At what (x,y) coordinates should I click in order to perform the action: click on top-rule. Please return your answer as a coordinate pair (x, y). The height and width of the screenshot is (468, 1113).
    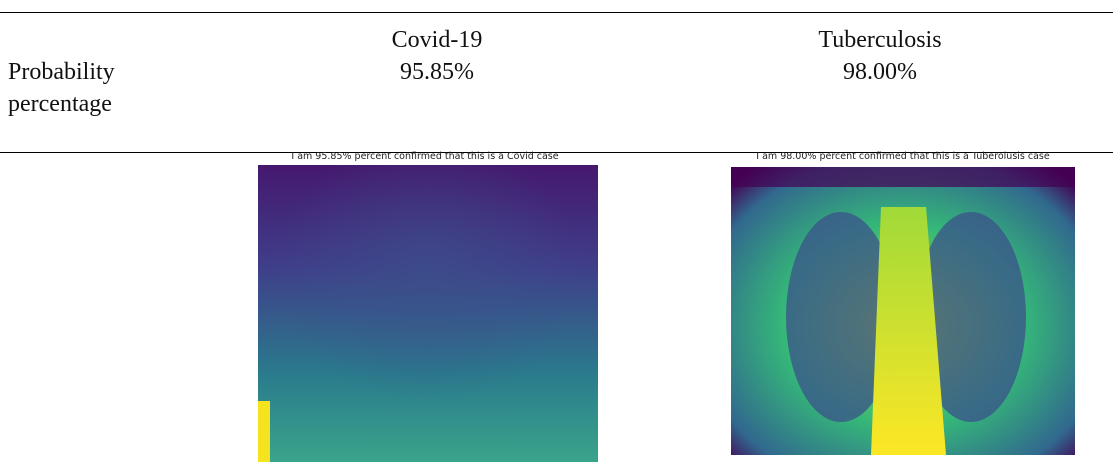
    Looking at the image, I should click on (556, 12).